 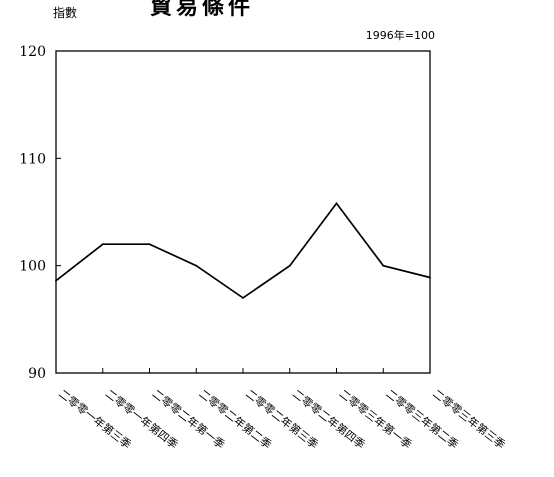 What do you see at coordinates (32, 267) in the screenshot?
I see `y-tick-label: 100` at bounding box center [32, 267].